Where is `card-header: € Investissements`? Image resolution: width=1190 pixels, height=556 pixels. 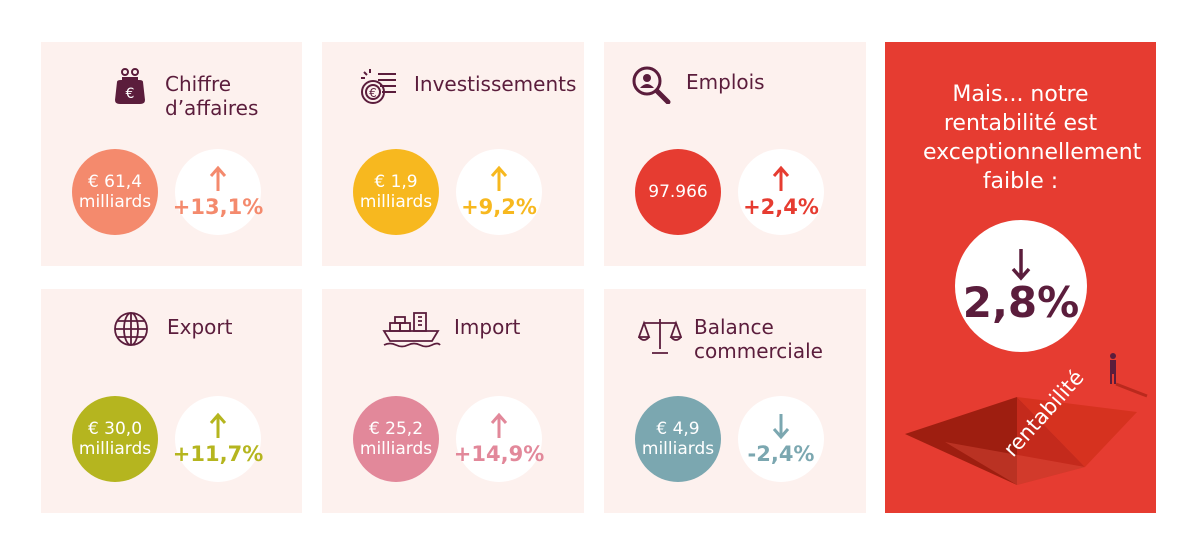 card-header: € Investissements is located at coordinates (467, 86).